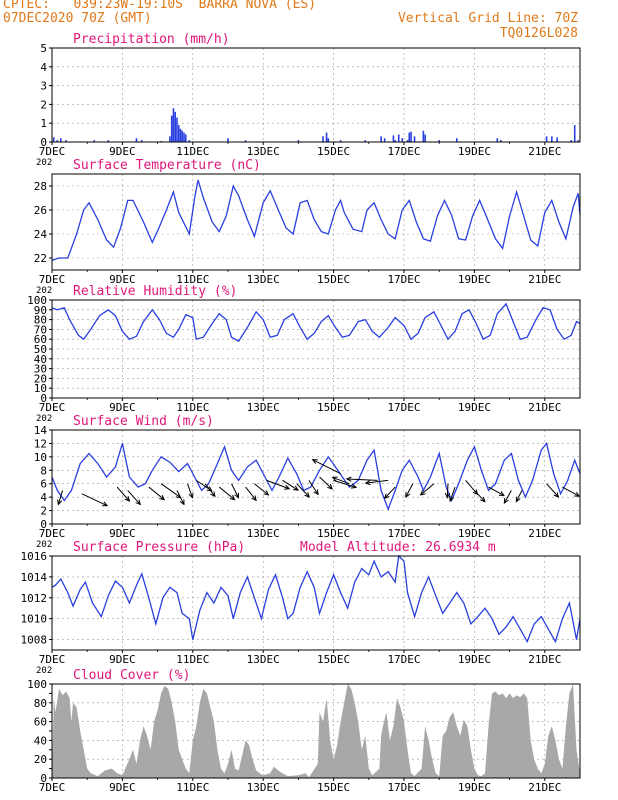 This screenshot has width=618, height=800. What do you see at coordinates (77, 18) in the screenshot?
I see `run-timestamp: 07DEC2020 70Z (GMT)` at bounding box center [77, 18].